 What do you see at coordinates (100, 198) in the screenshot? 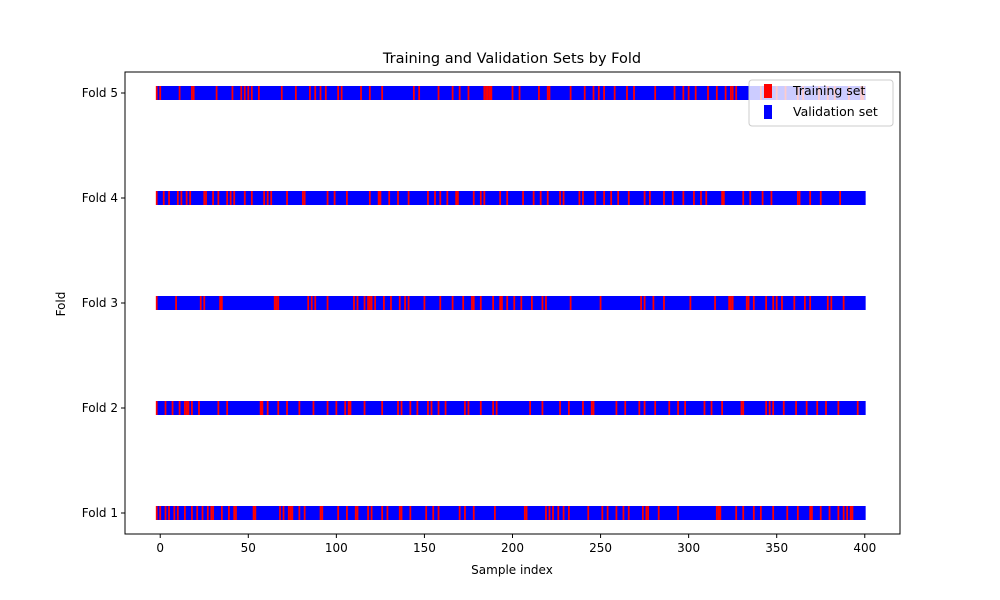
I see `y-tick-label: Fold 4` at bounding box center [100, 198].